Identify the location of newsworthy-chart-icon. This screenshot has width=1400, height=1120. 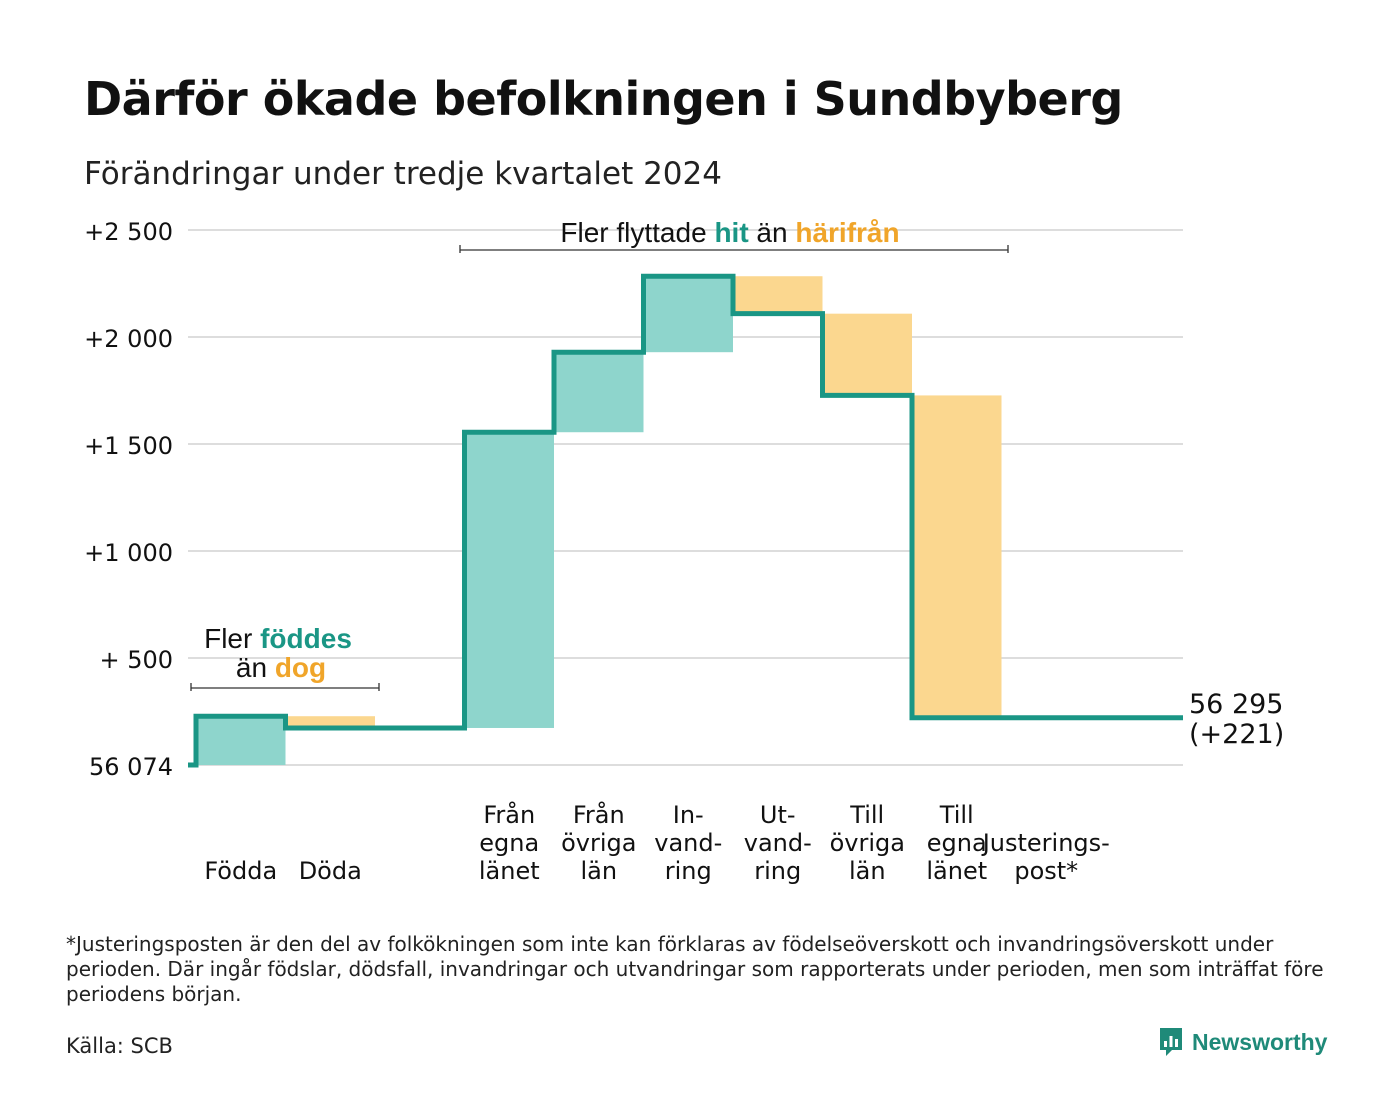
(1171, 1042).